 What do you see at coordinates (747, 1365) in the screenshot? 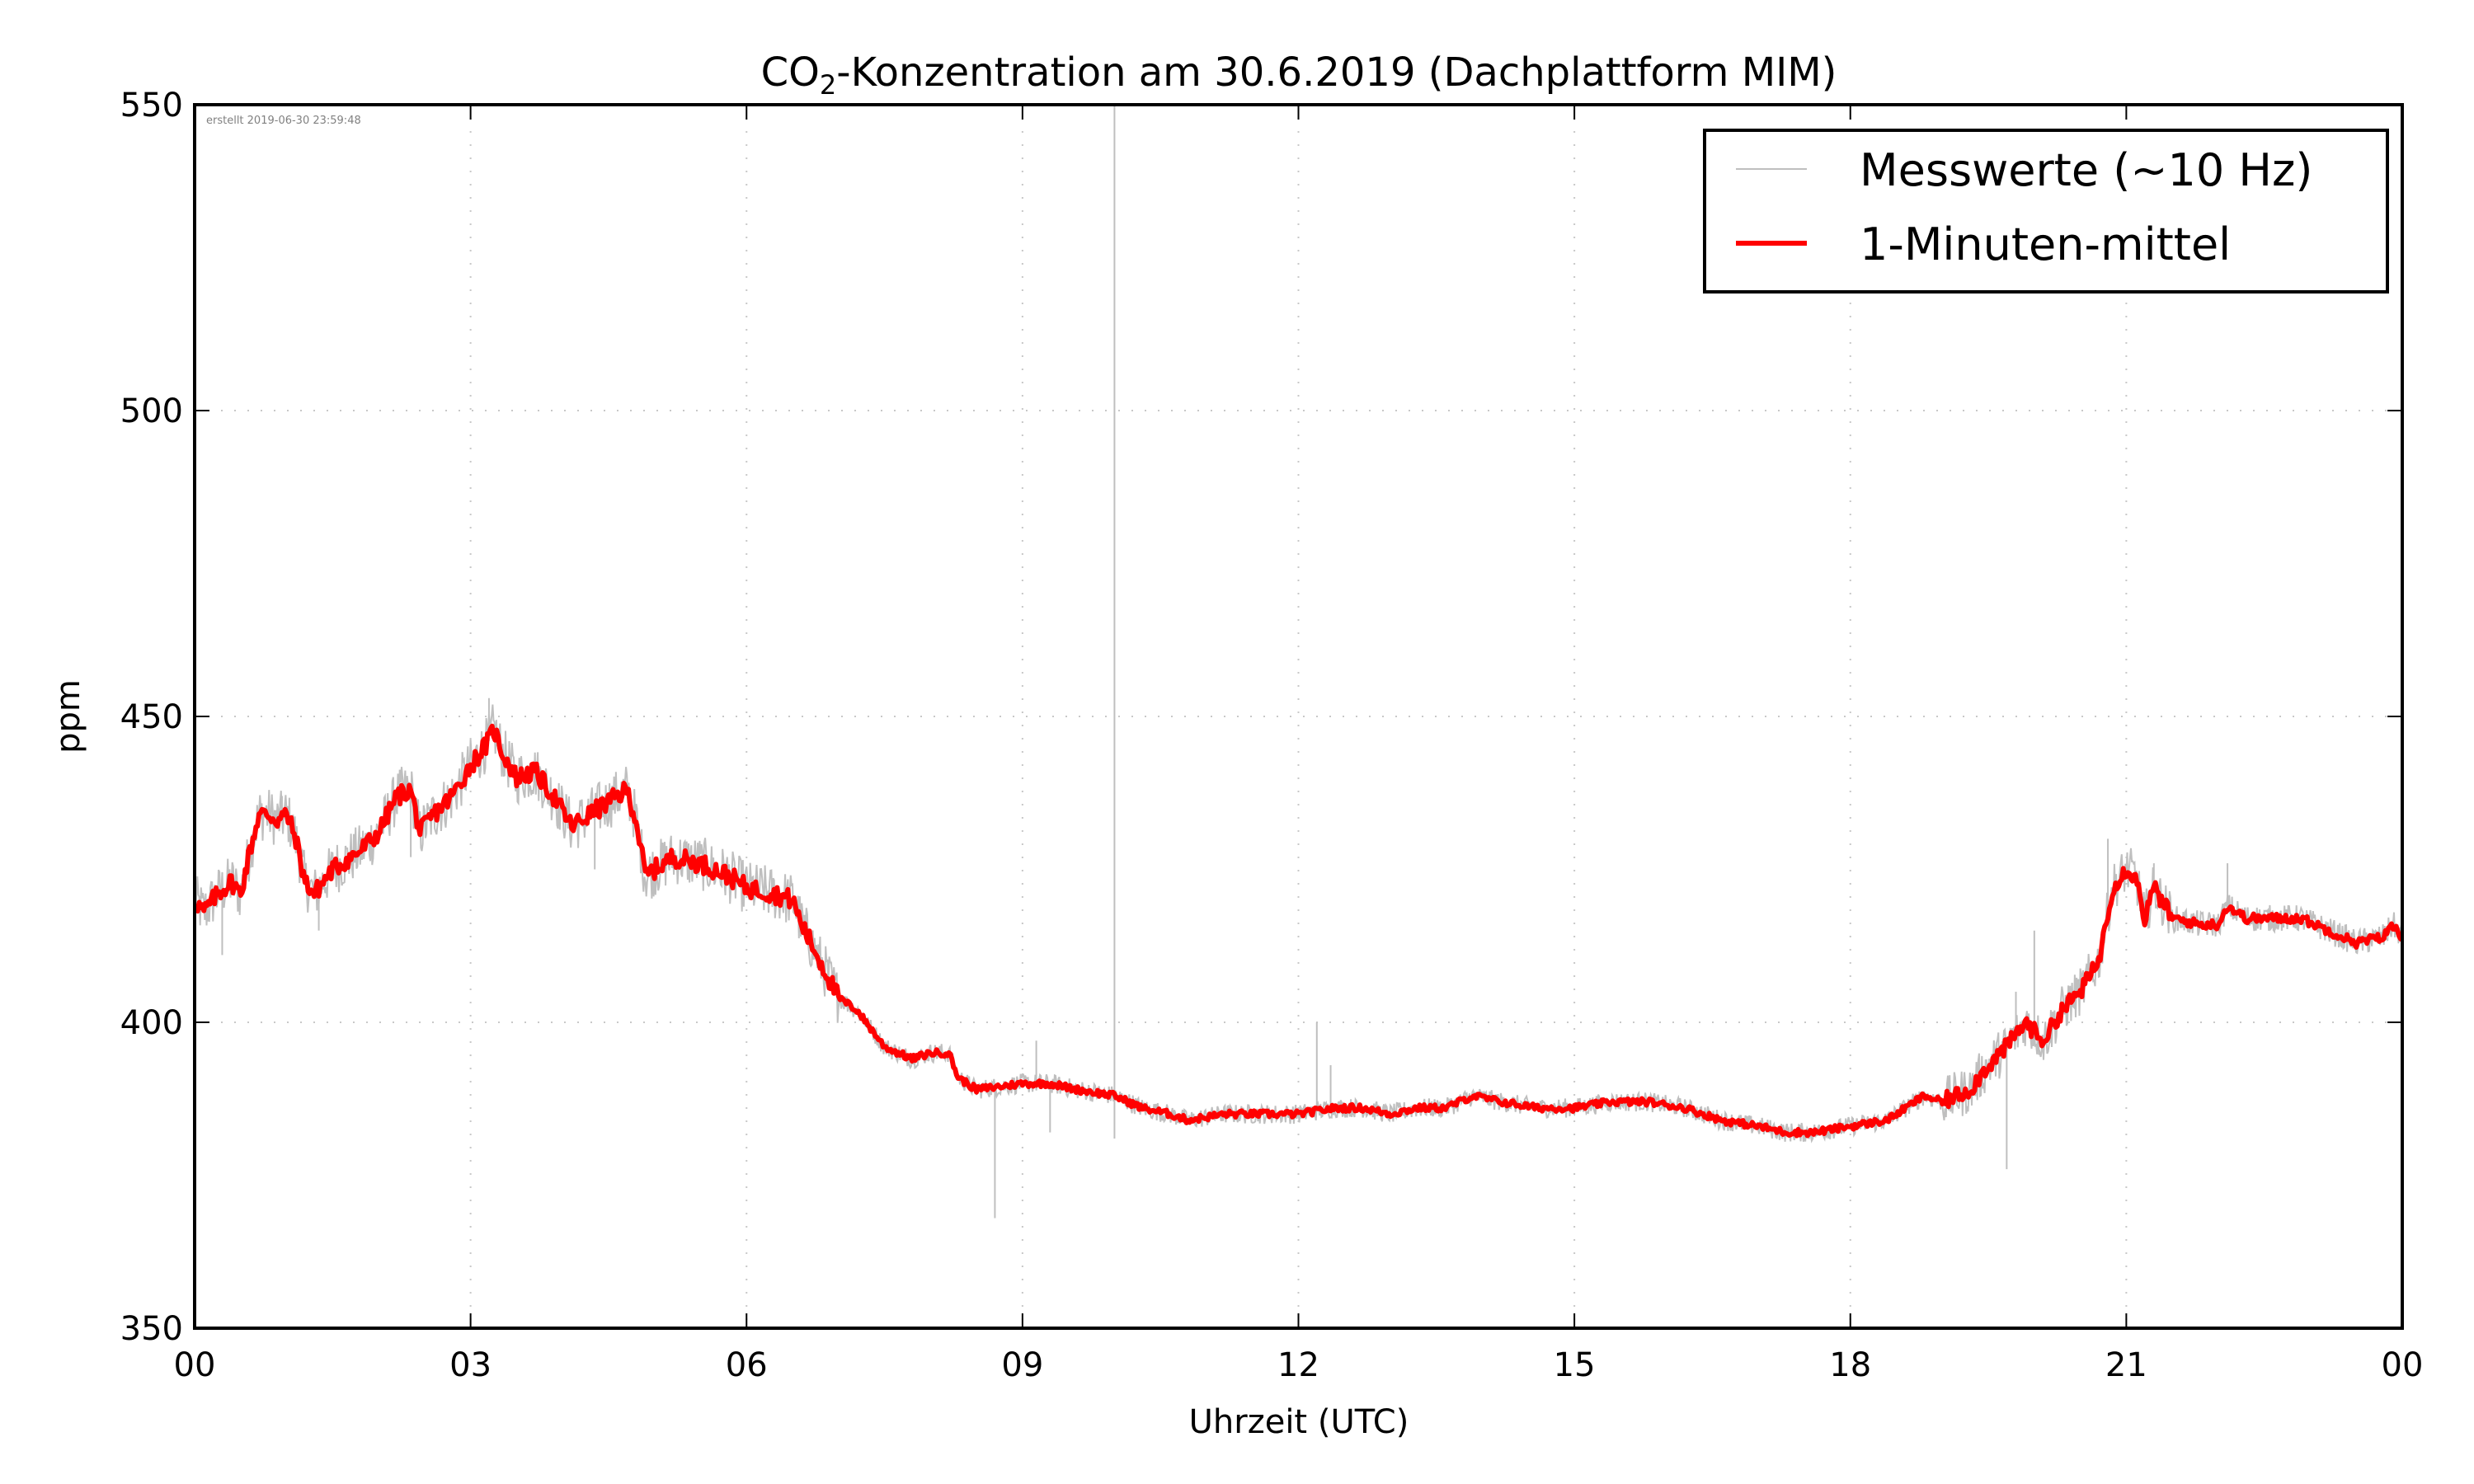
I see `x-tick-label: 06` at bounding box center [747, 1365].